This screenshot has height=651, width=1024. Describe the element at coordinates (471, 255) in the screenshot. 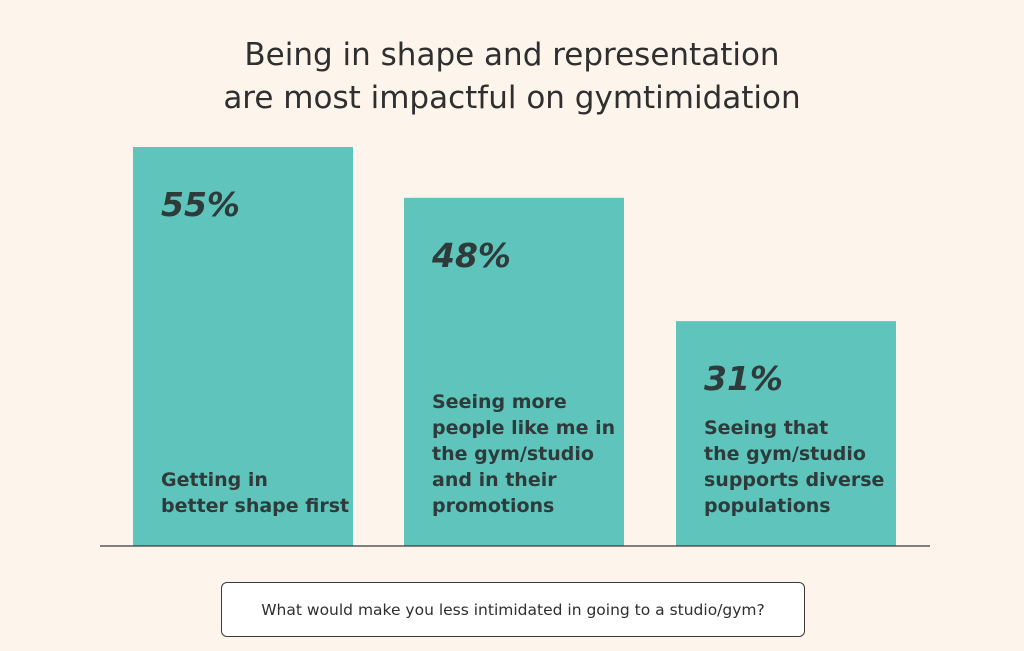

I see `bar-value-label-2: 48%` at that location.